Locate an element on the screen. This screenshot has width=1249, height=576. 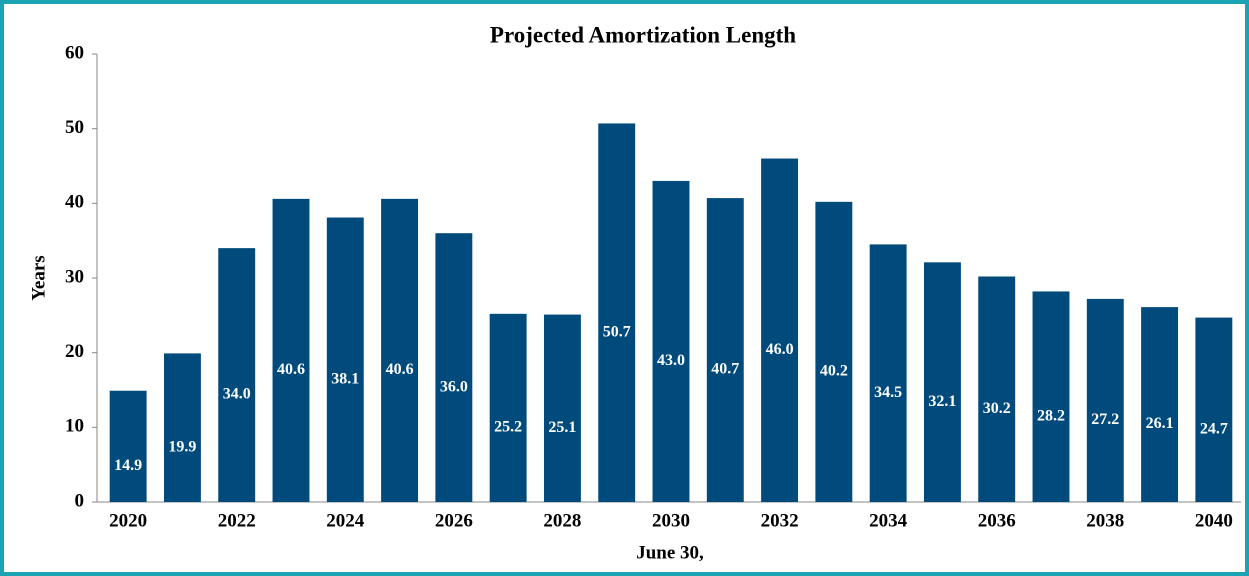
value-label: 40.7 is located at coordinates (725, 369).